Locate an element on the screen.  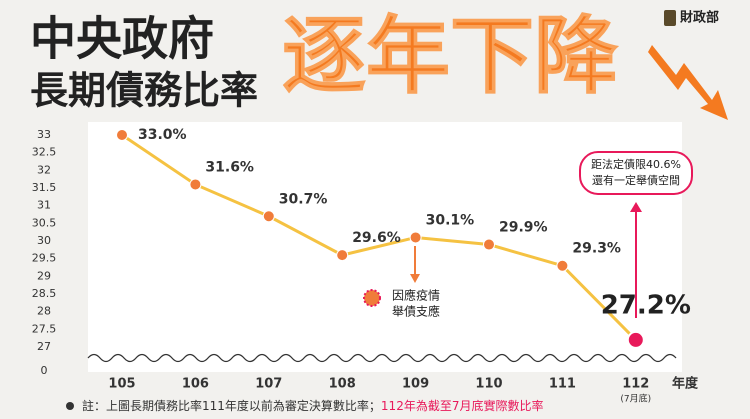
value-label: 30.7% is located at coordinates (303, 199).